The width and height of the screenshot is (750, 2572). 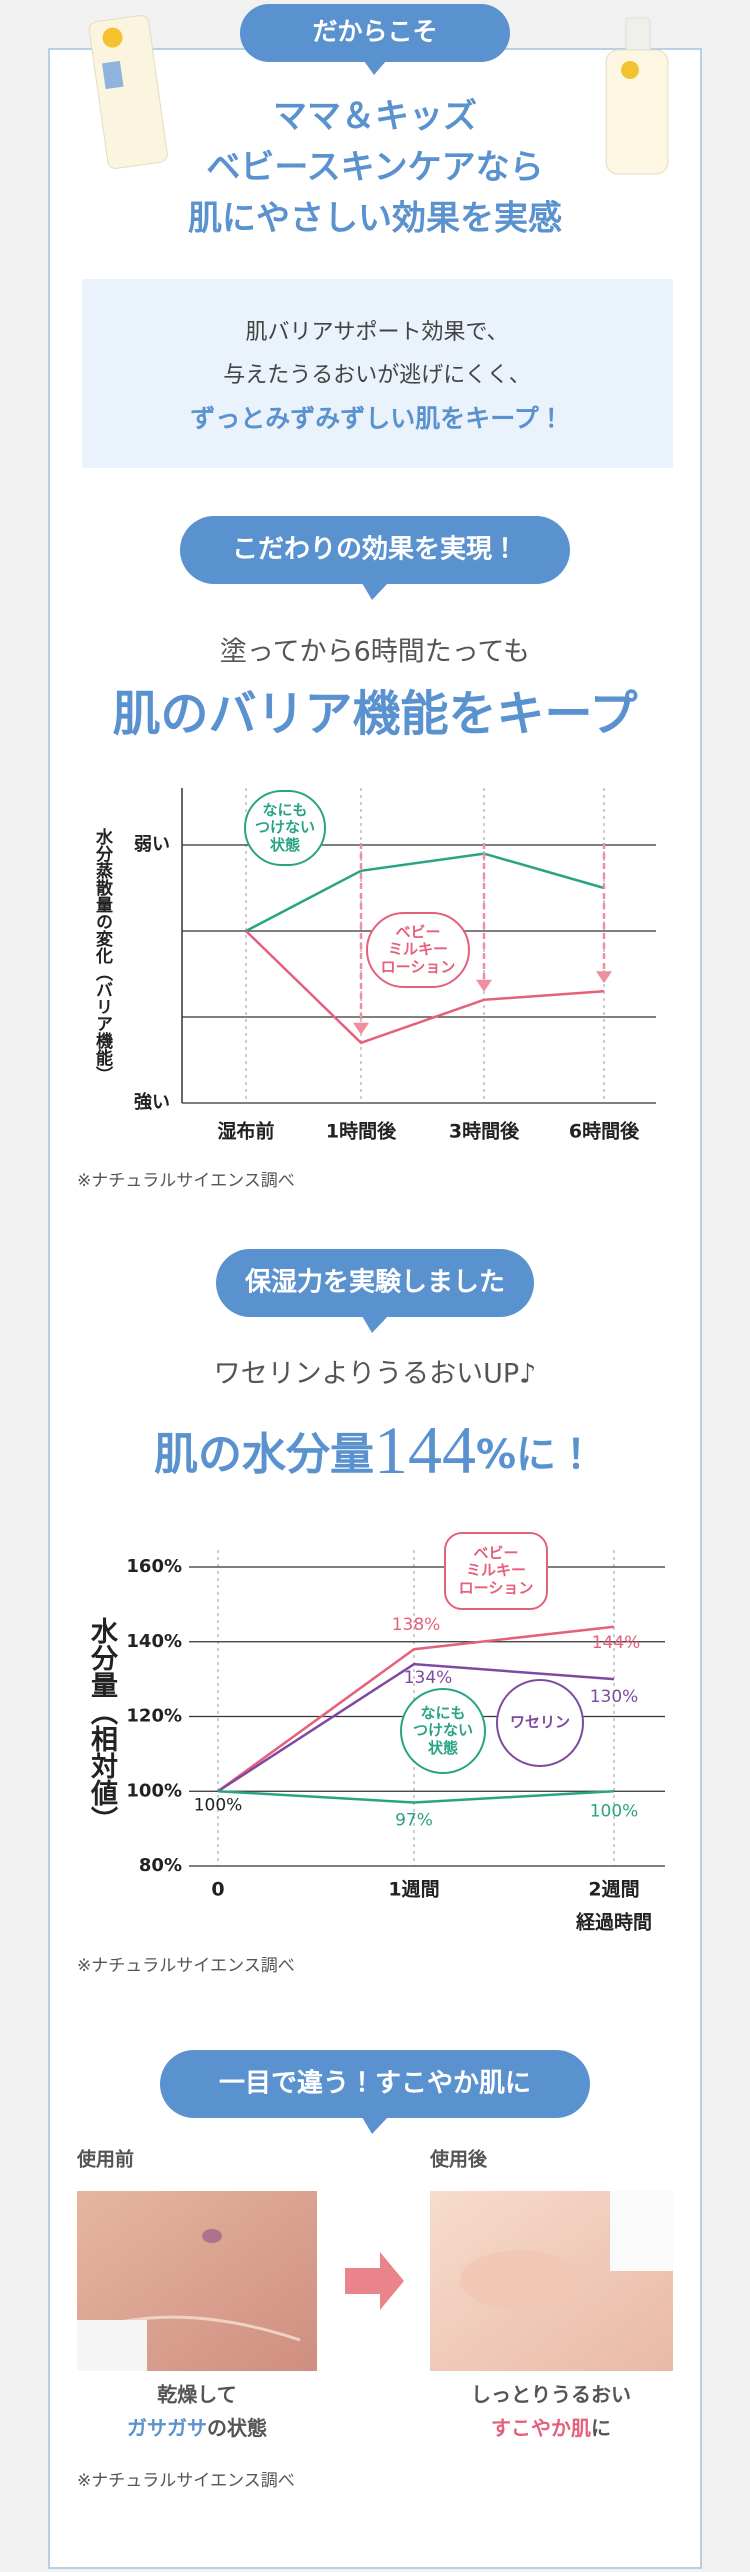 What do you see at coordinates (105, 2159) in the screenshot?
I see `photo-label: 使用前` at bounding box center [105, 2159].